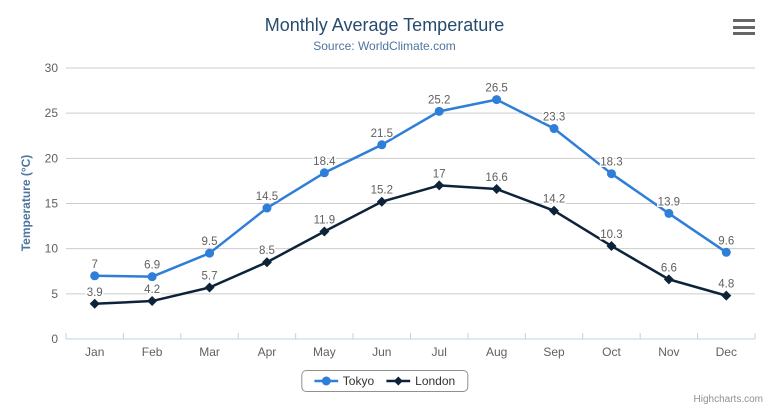  Describe the element at coordinates (554, 210) in the screenshot. I see `data-point-london-sep` at that location.